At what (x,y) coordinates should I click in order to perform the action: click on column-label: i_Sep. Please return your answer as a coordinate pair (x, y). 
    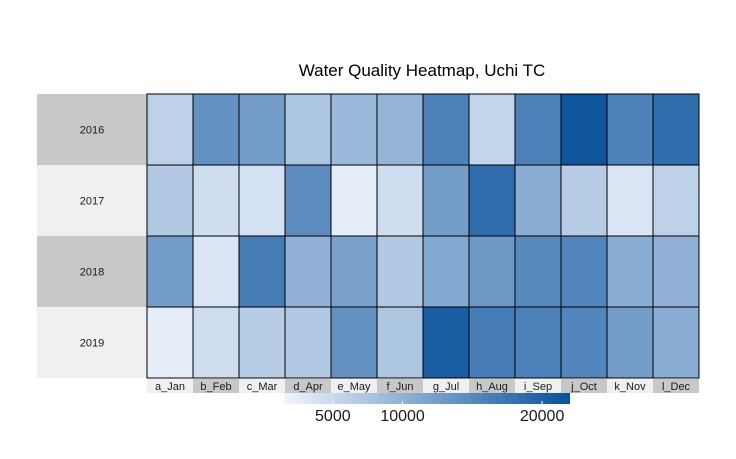
    Looking at the image, I should click on (538, 387).